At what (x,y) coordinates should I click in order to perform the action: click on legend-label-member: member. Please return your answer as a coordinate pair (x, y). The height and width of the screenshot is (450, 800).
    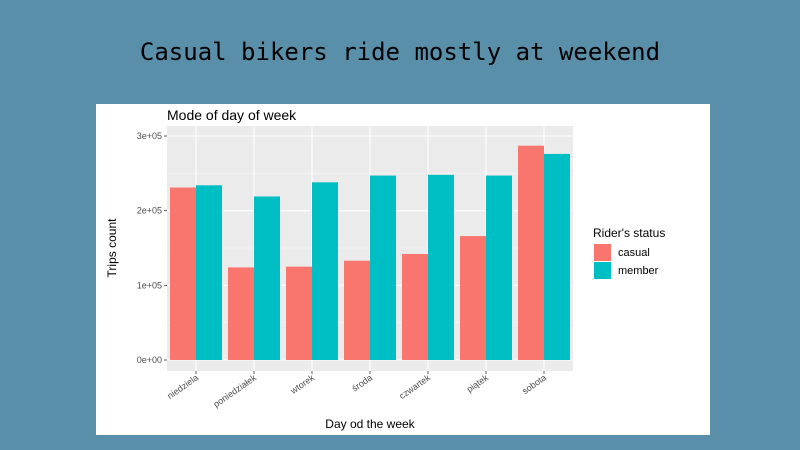
    Looking at the image, I should click on (638, 271).